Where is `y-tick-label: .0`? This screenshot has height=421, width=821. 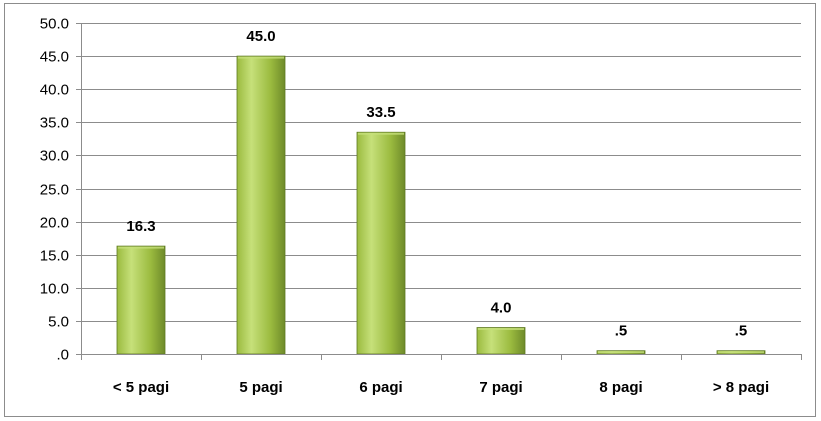 y-tick-label: .0 is located at coordinates (62, 355).